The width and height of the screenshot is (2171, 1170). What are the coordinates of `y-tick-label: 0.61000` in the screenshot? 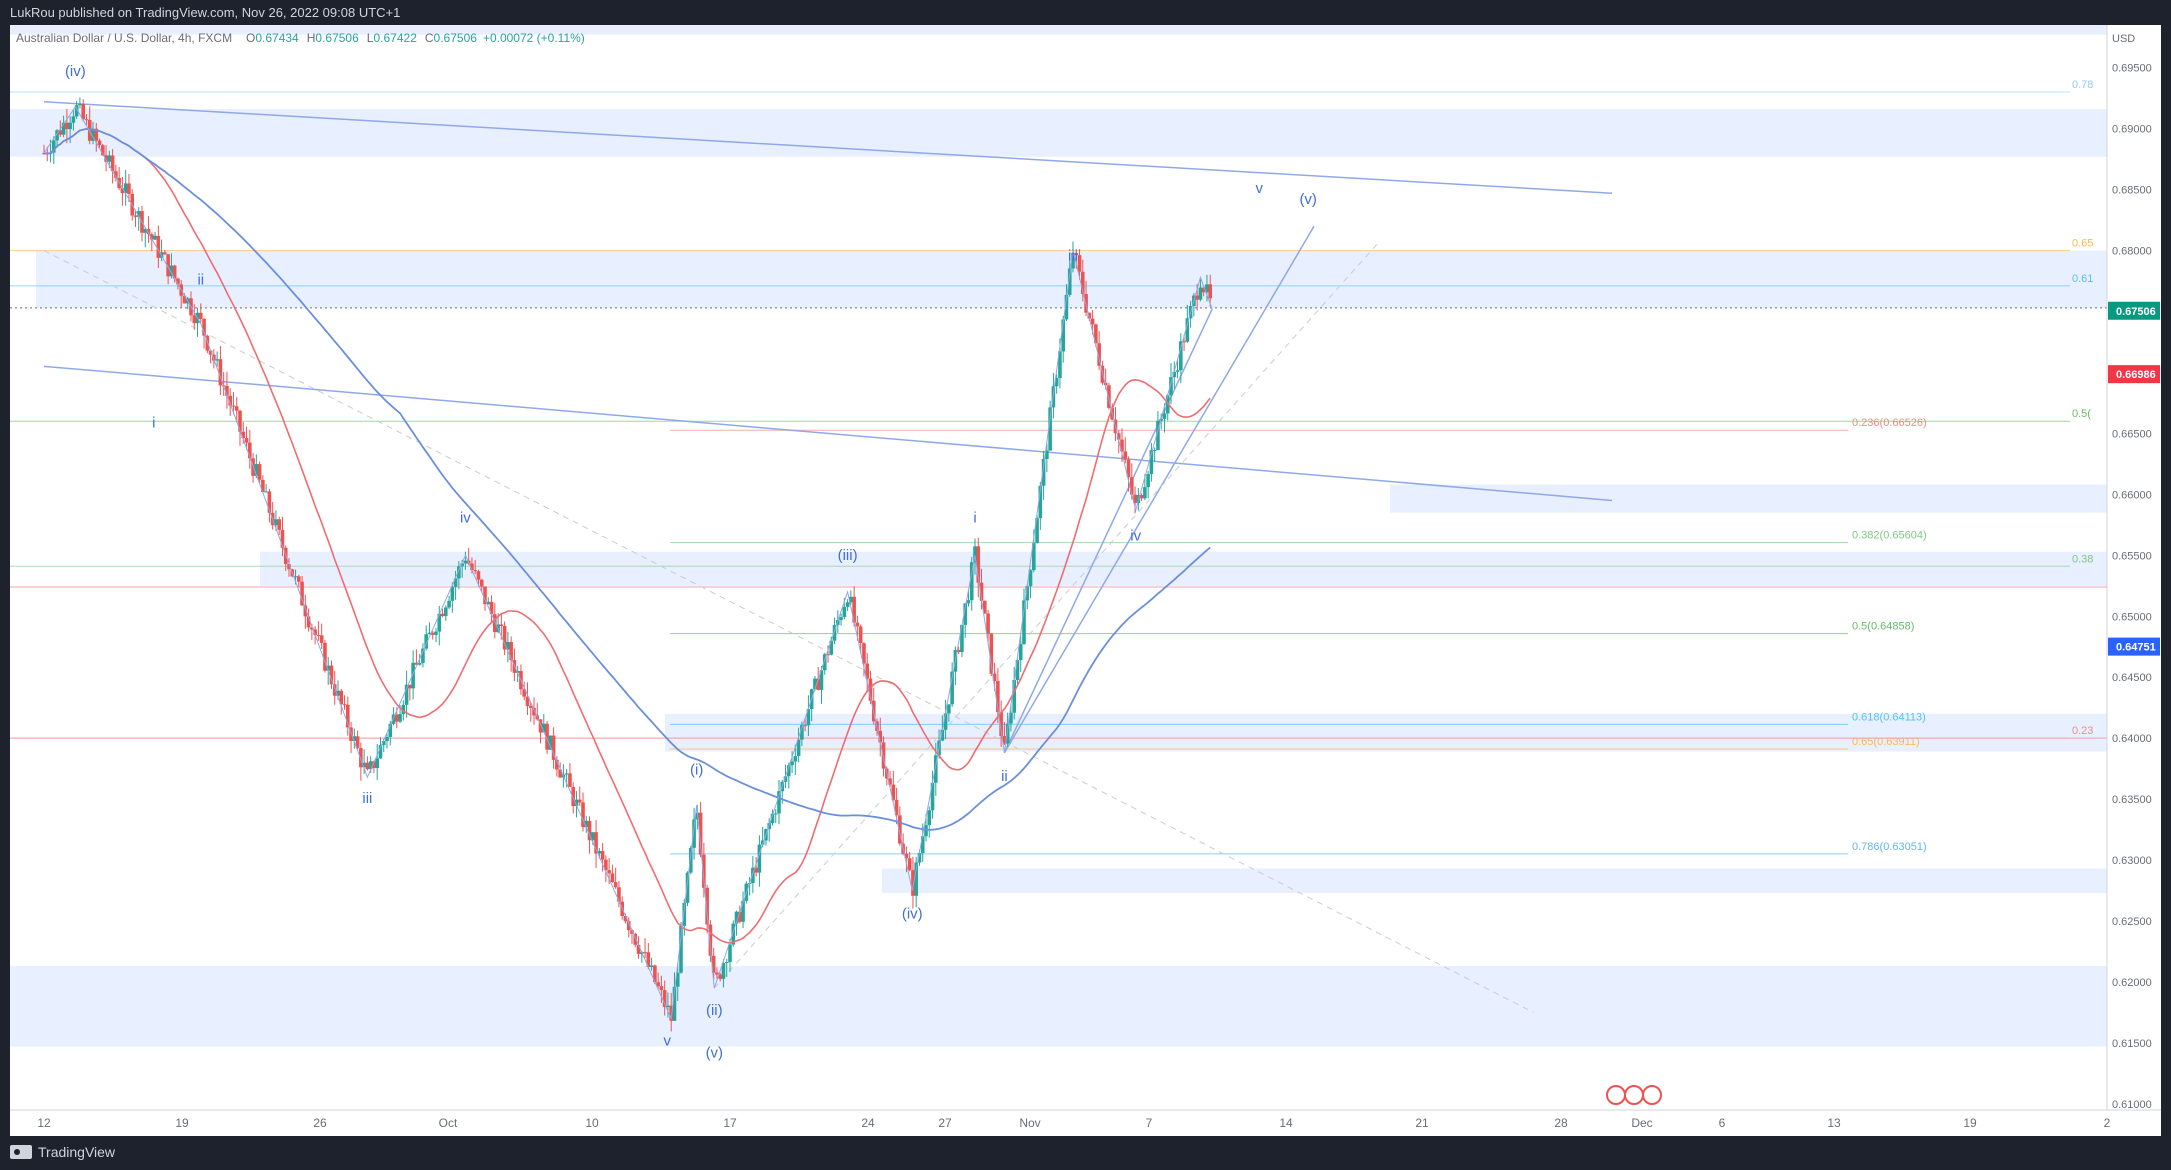 It's located at (2132, 1105).